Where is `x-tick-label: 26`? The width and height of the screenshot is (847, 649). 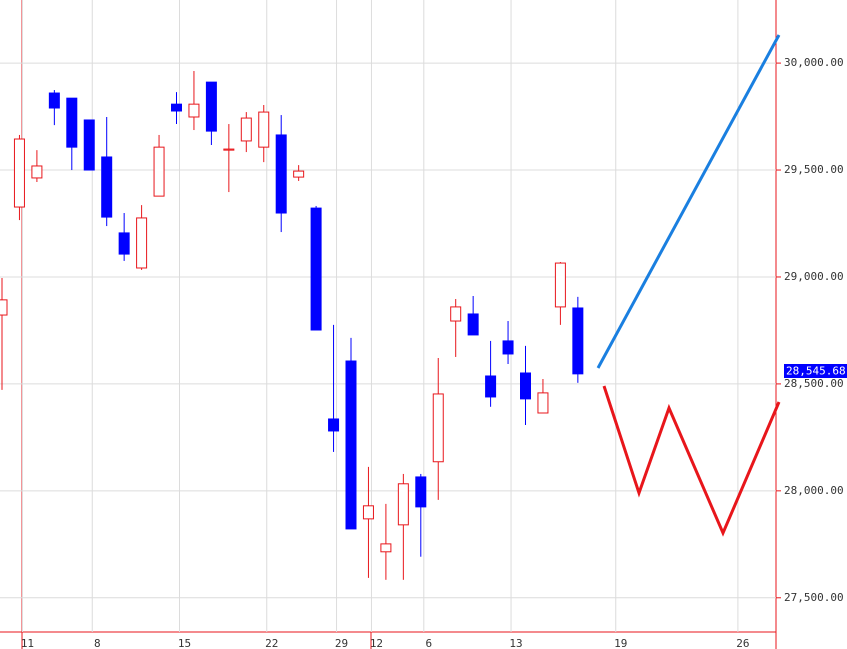 x-tick-label: 26 is located at coordinates (742, 643).